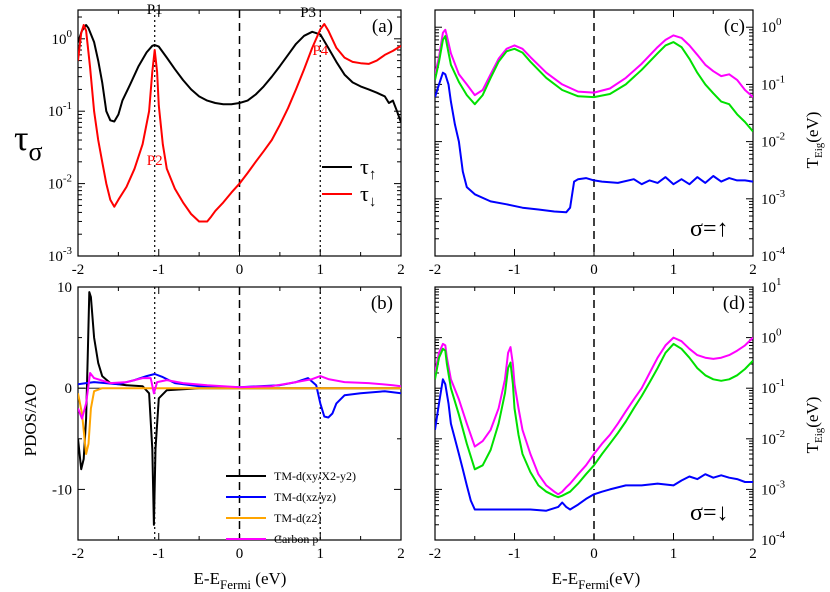 The image size is (830, 592). Describe the element at coordinates (368, 168) in the screenshot. I see `legend-label-black: τ↑` at that location.